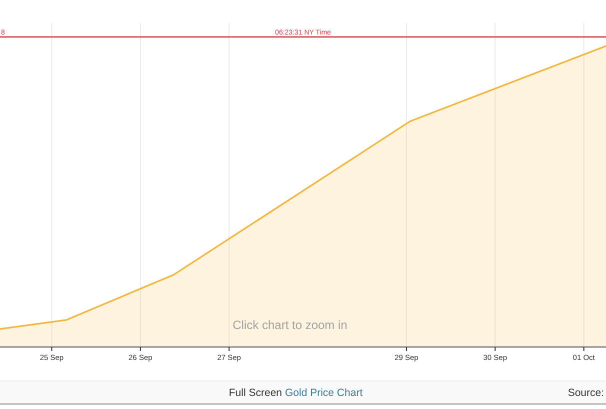 This screenshot has width=606, height=409. Describe the element at coordinates (290, 325) in the screenshot. I see `annotation: Click chart to zoom in` at that location.